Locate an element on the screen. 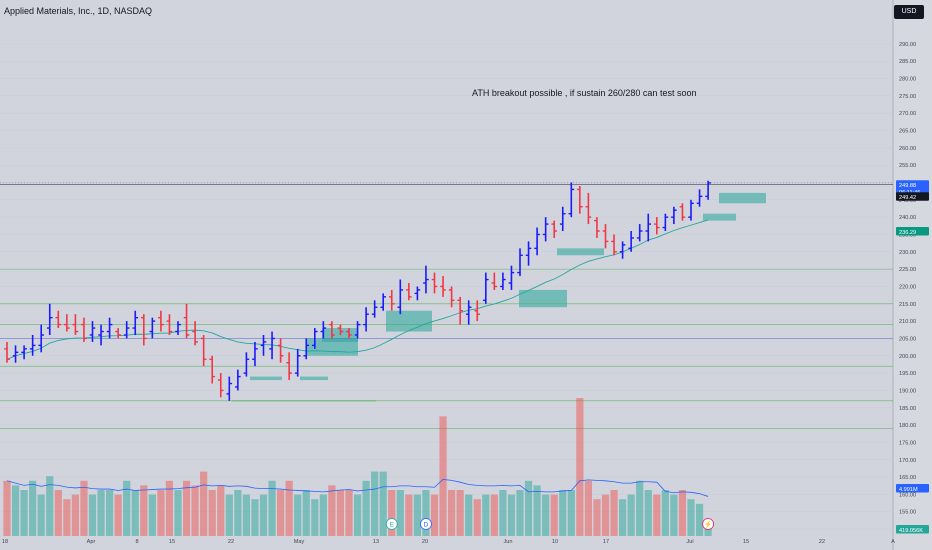  y-tick-label: 200.00 is located at coordinates (907, 357).